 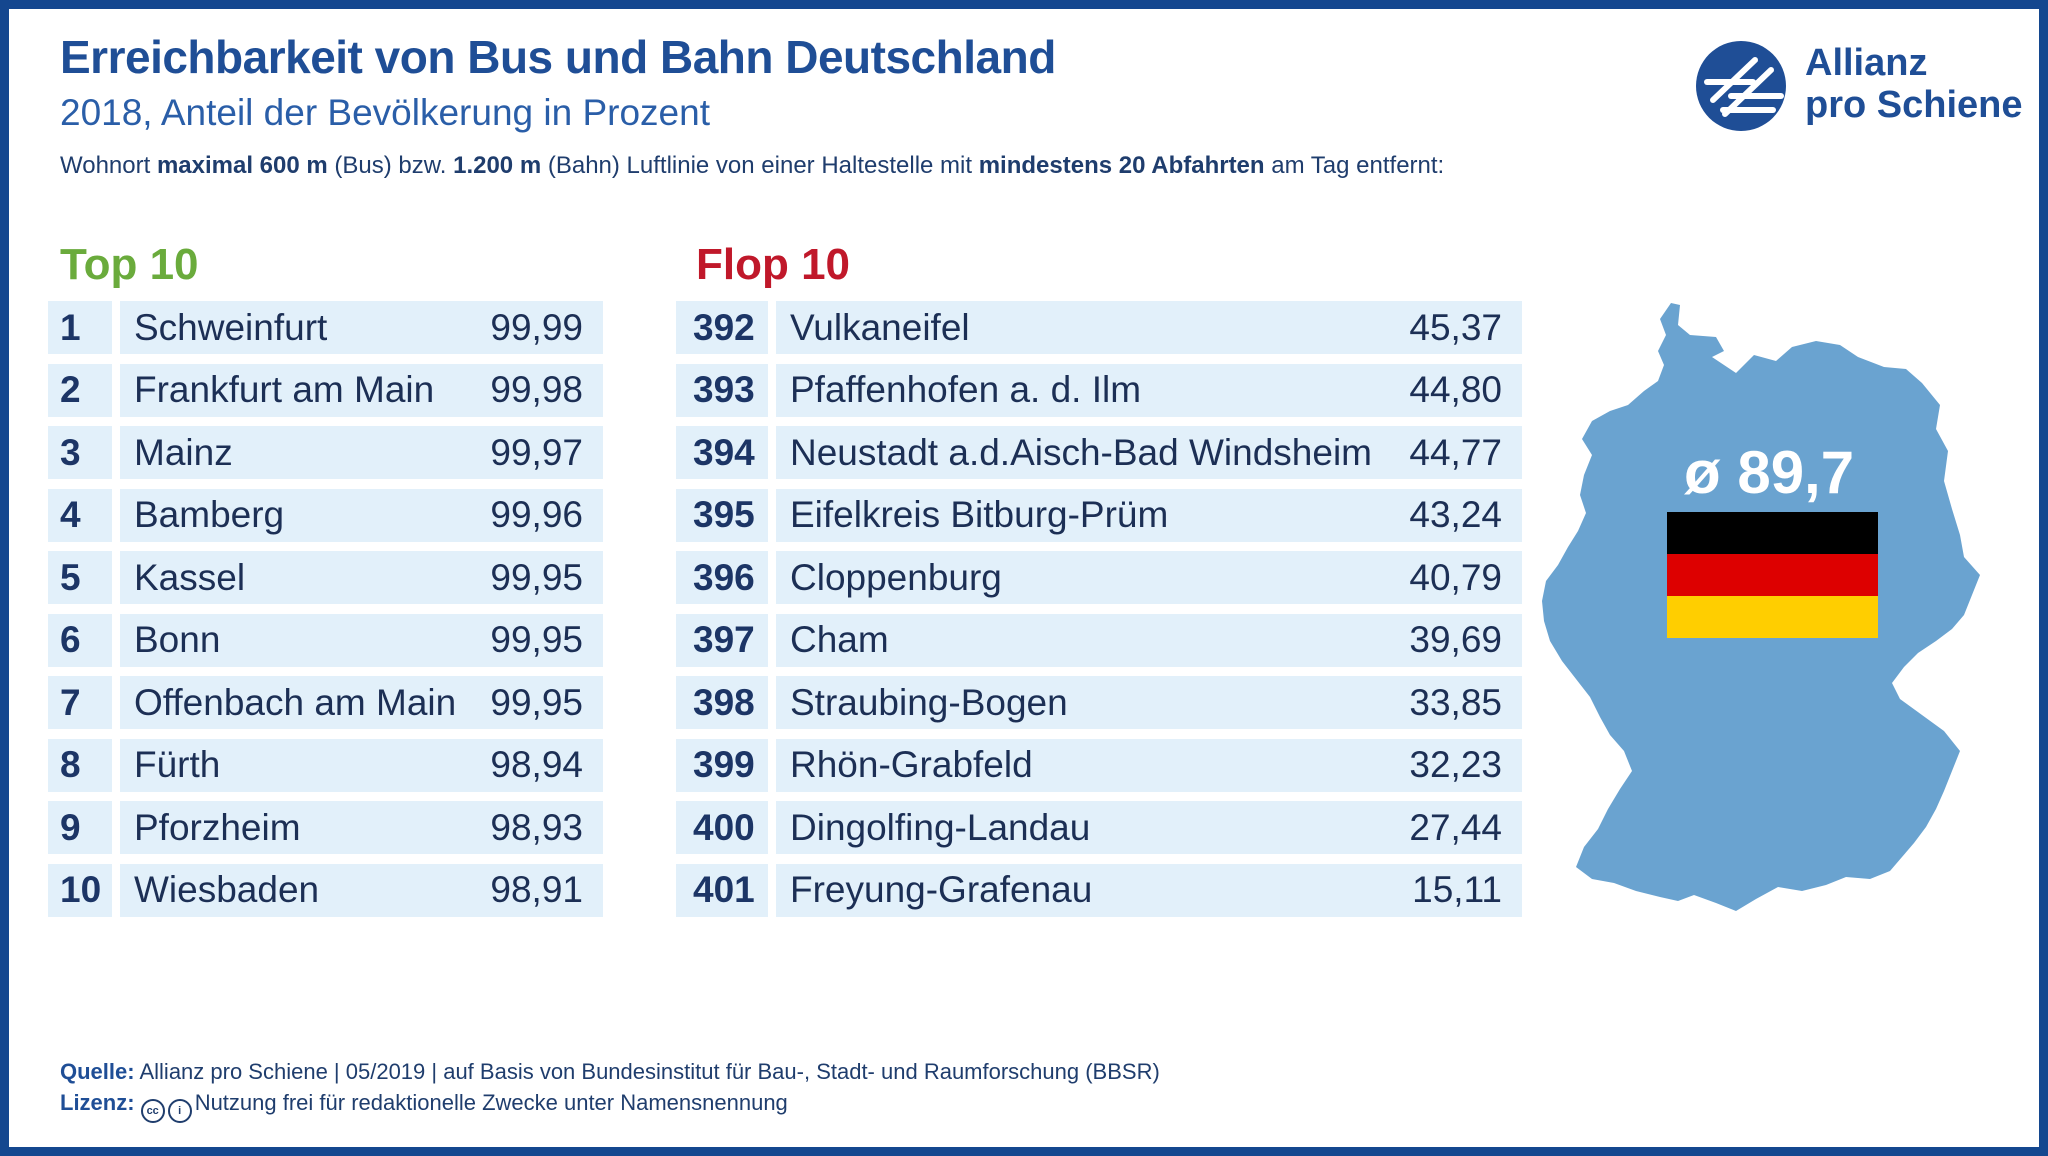 What do you see at coordinates (1866, 63) in the screenshot?
I see `logo-line-1: Allianz` at bounding box center [1866, 63].